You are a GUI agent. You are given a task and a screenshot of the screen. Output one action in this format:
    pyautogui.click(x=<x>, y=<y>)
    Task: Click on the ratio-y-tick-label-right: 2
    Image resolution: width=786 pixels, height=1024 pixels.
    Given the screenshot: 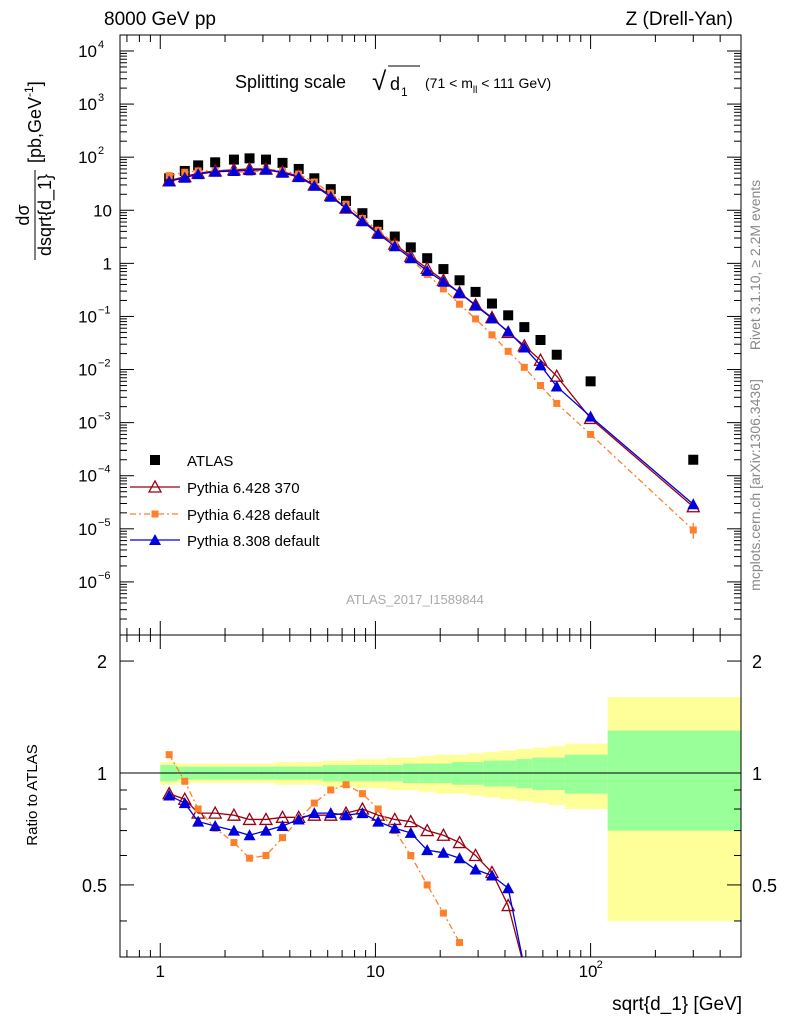 What is the action you would take?
    pyautogui.click(x=757, y=662)
    